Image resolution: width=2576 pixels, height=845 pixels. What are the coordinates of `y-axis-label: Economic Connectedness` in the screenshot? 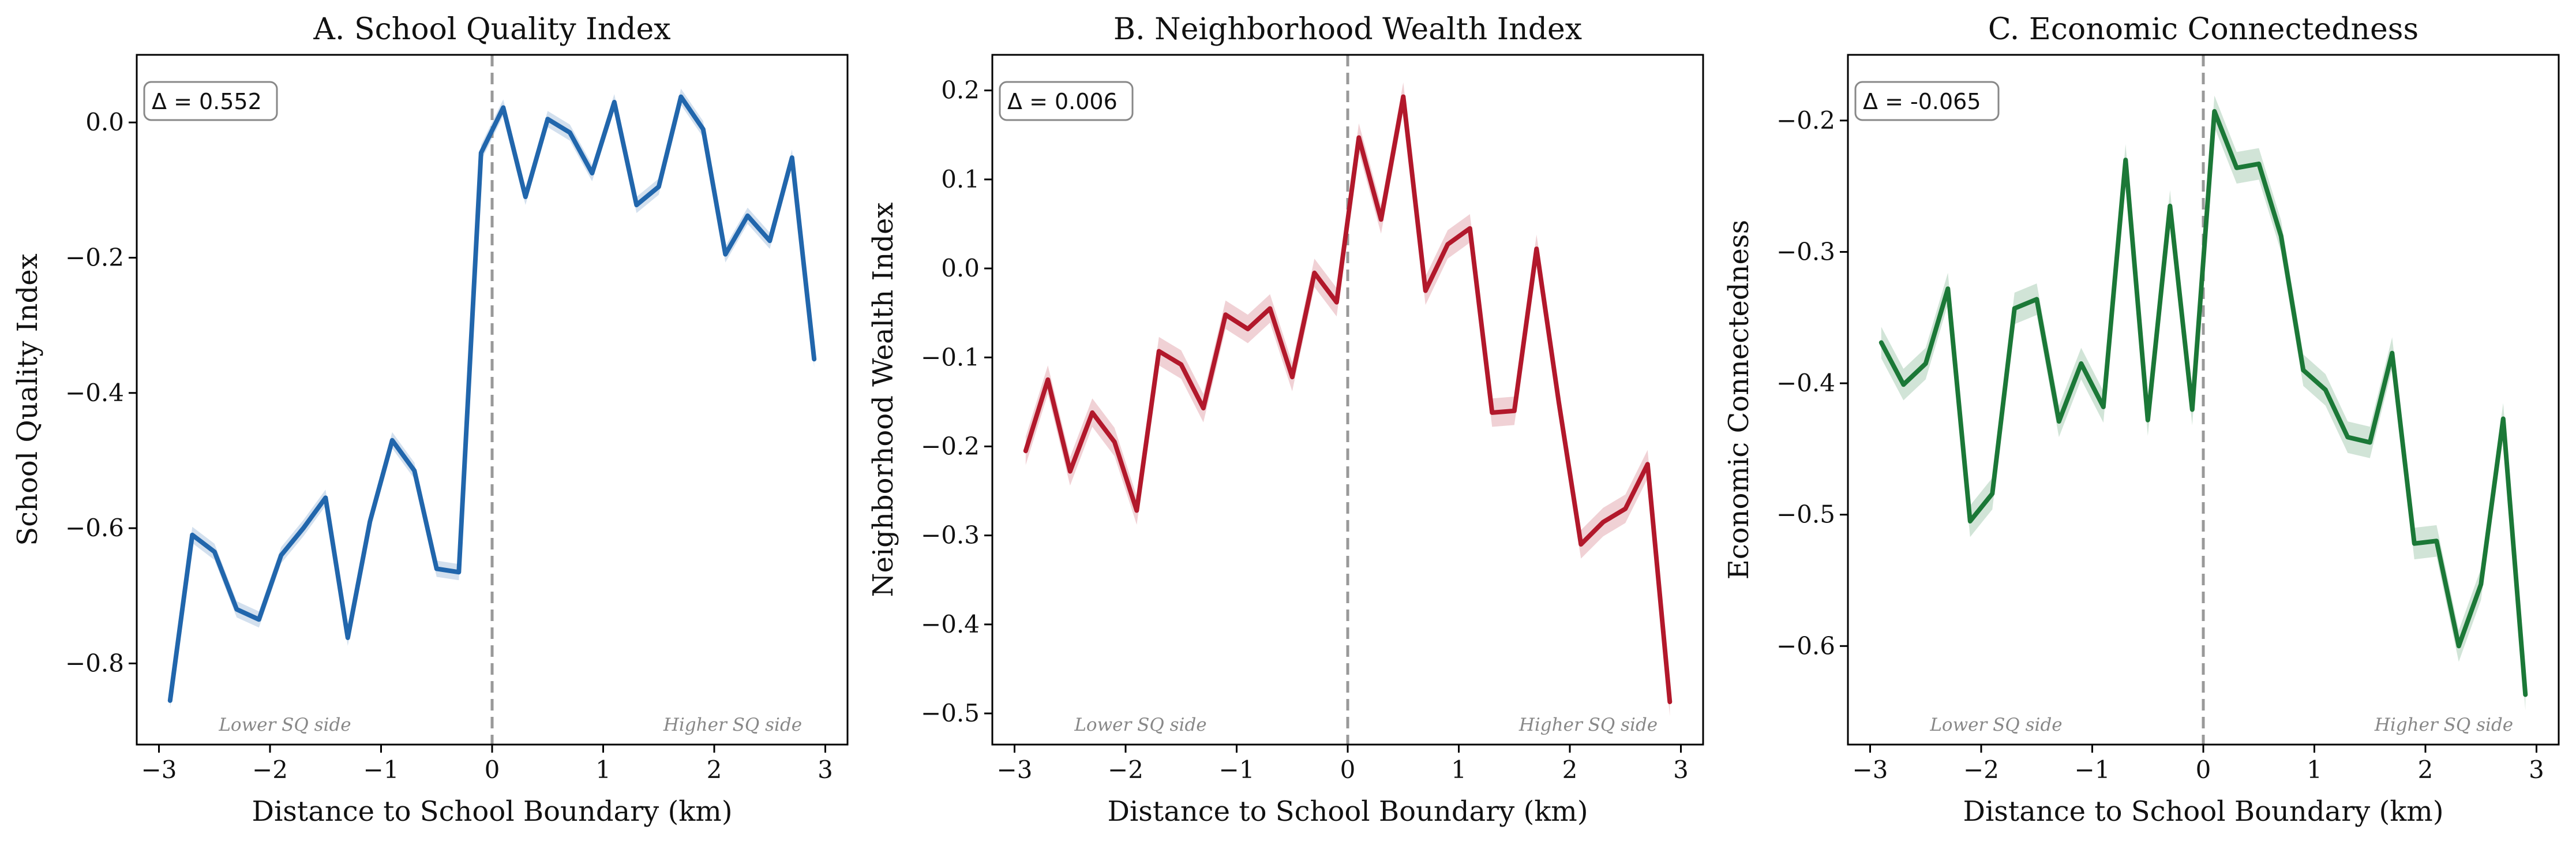 It's located at (1739, 400).